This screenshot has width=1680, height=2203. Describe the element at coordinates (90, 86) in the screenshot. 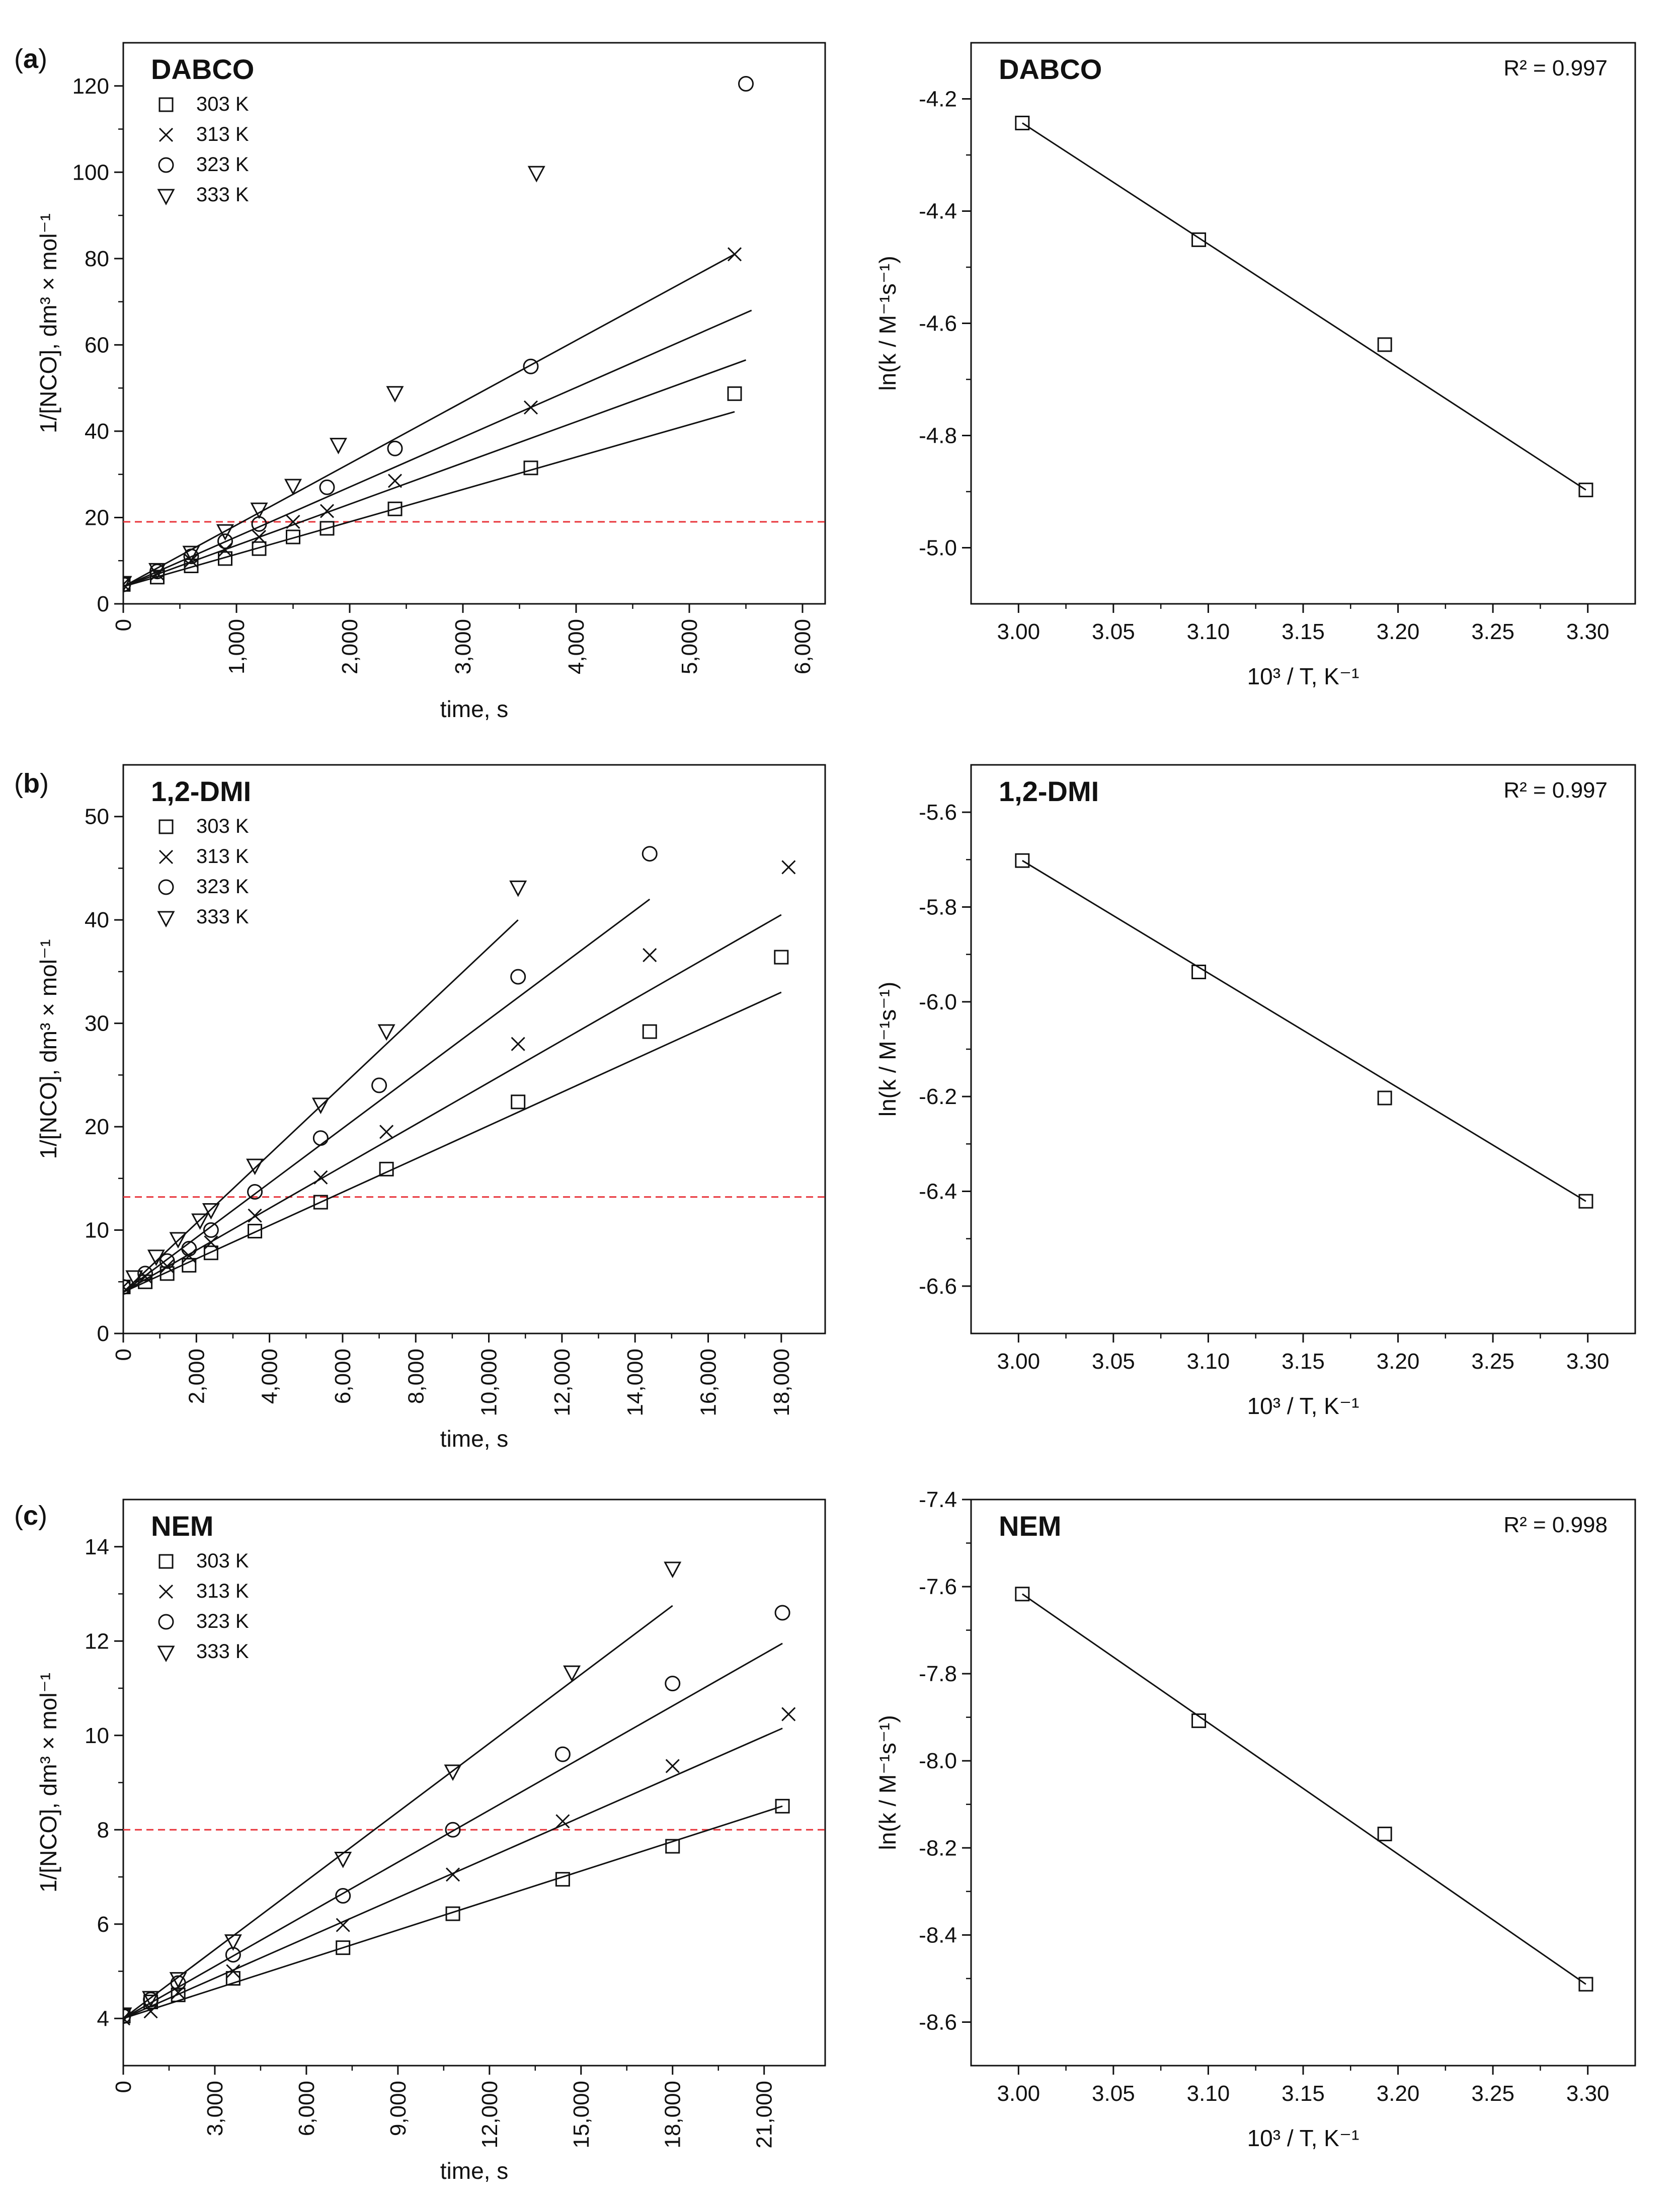

I see `y-tick-label: 120` at that location.